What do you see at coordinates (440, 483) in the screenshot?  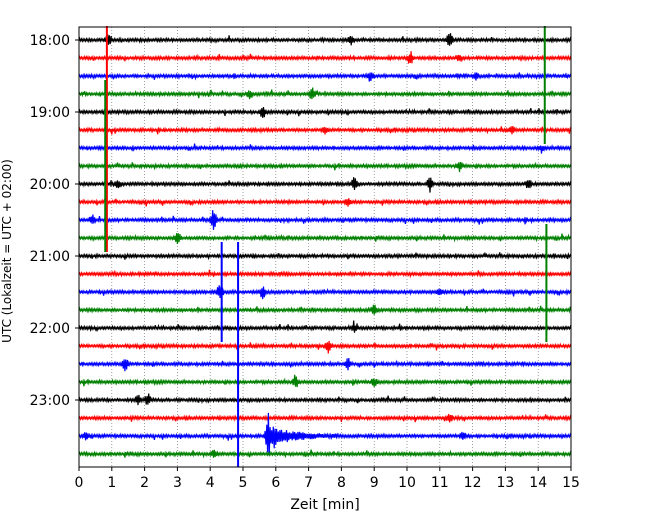 I see `x-tick-label-11: 11` at bounding box center [440, 483].